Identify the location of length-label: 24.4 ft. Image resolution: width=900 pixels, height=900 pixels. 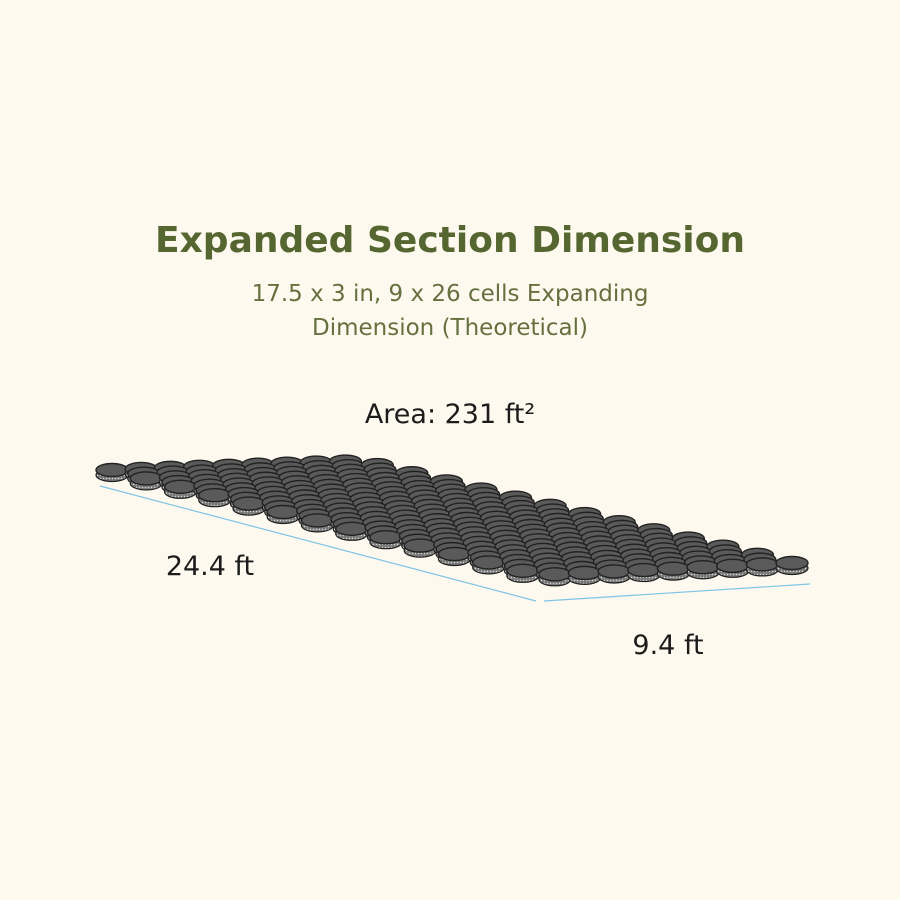
(210, 566).